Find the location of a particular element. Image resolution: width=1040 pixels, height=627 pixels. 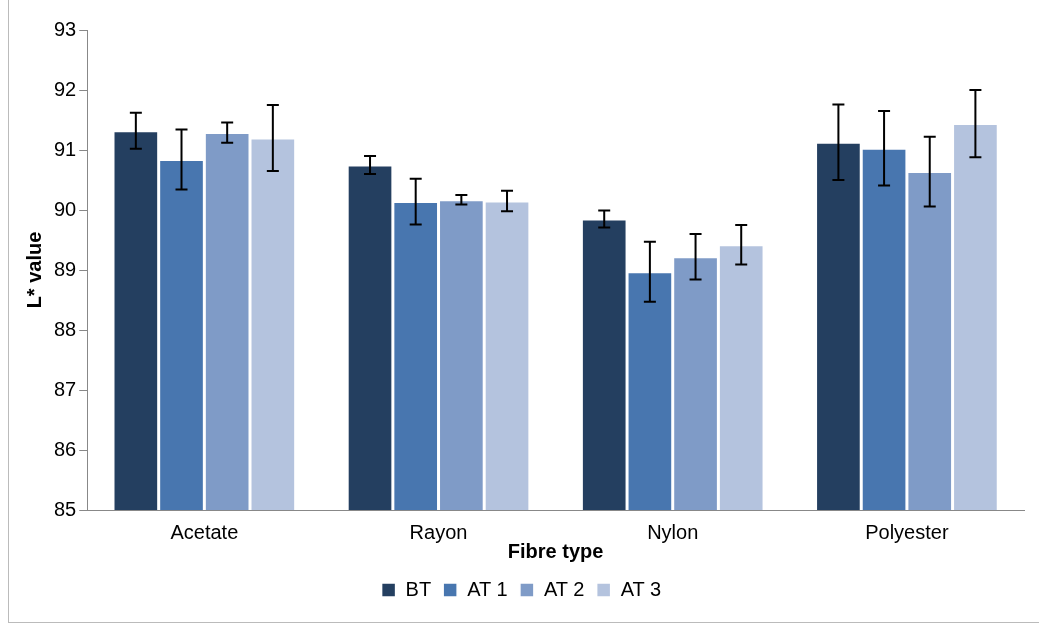

legend-label: AT 1 is located at coordinates (487, 588).